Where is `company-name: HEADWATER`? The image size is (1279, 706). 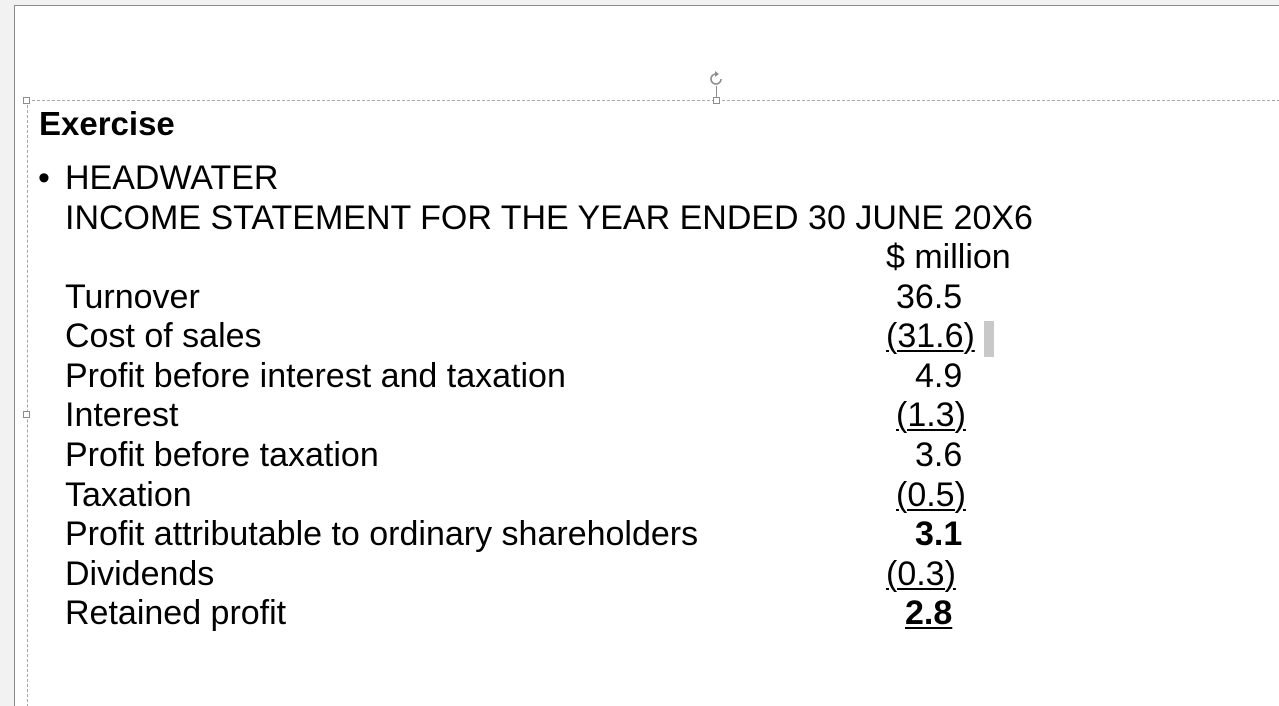
company-name: HEADWATER is located at coordinates (172, 178).